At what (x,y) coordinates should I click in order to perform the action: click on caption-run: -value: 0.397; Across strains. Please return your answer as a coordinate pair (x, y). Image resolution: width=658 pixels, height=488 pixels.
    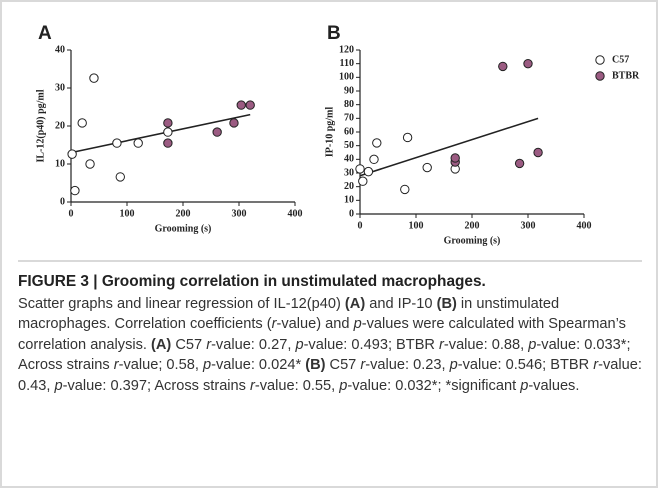
    Looking at the image, I should click on (156, 385).